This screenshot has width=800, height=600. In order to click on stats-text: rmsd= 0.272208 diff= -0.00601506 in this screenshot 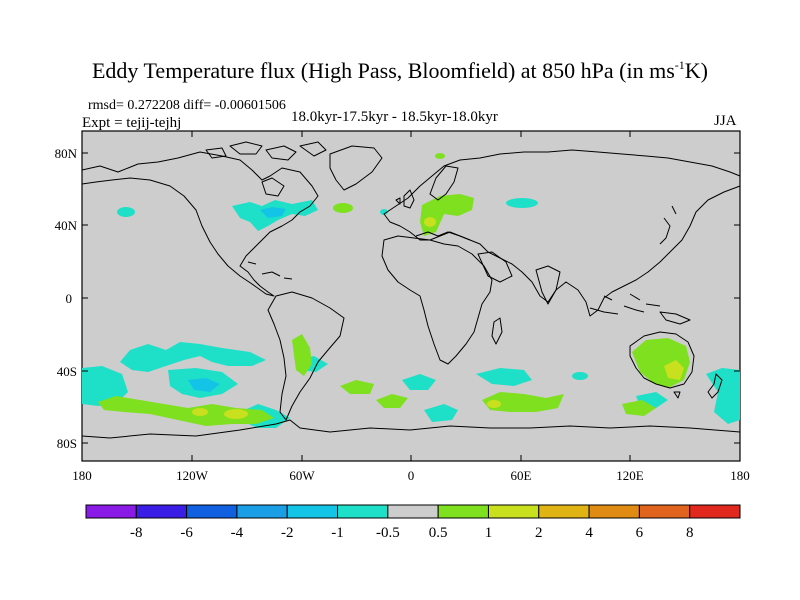, I will do `click(187, 105)`.